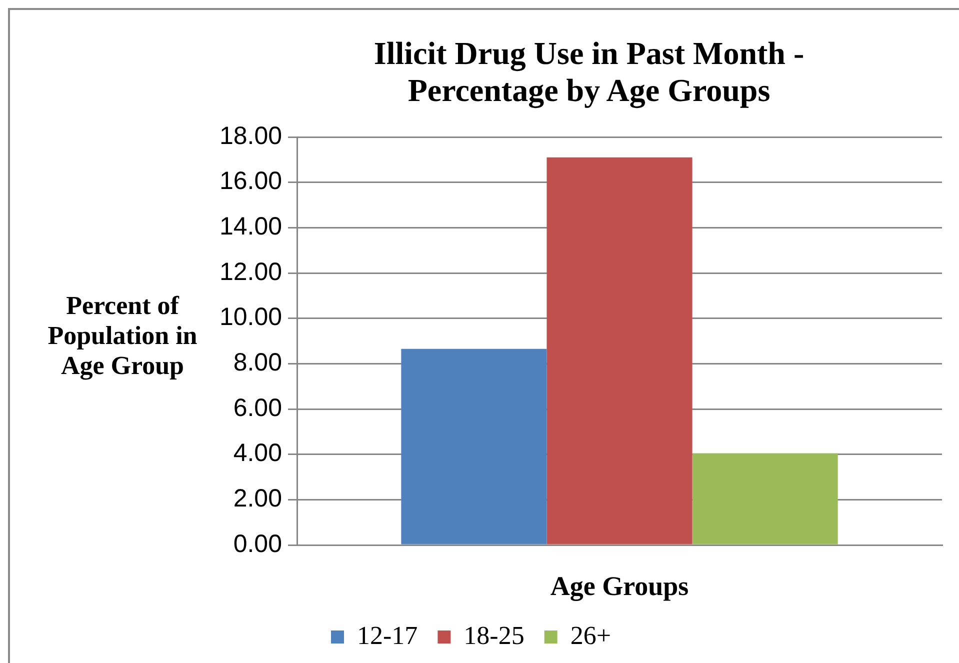  What do you see at coordinates (250, 136) in the screenshot?
I see `y-tick-label: 18.00` at bounding box center [250, 136].